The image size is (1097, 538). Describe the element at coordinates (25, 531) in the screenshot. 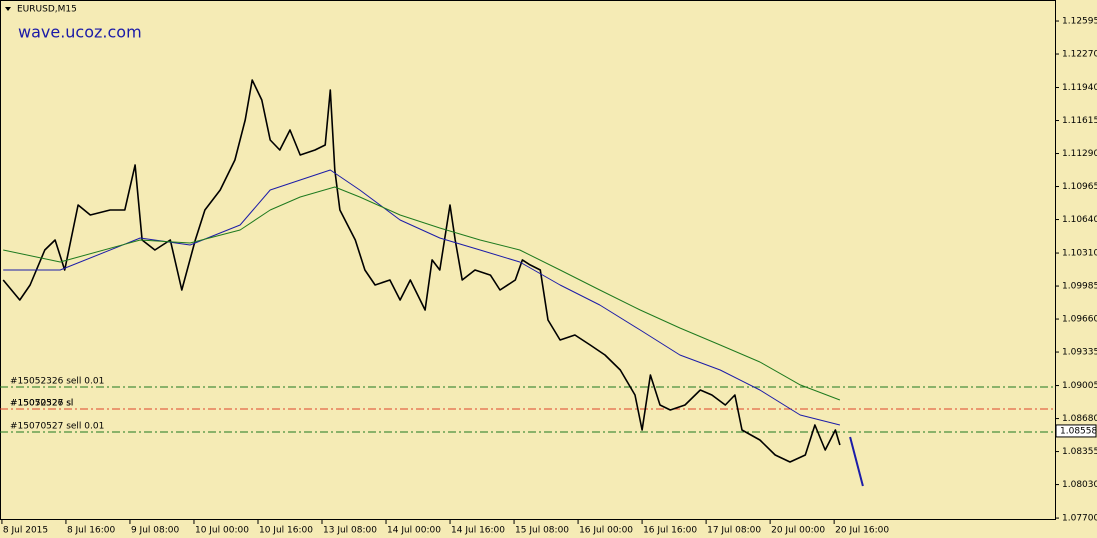

I see `x-tick-label: 8 Jul 2015` at that location.